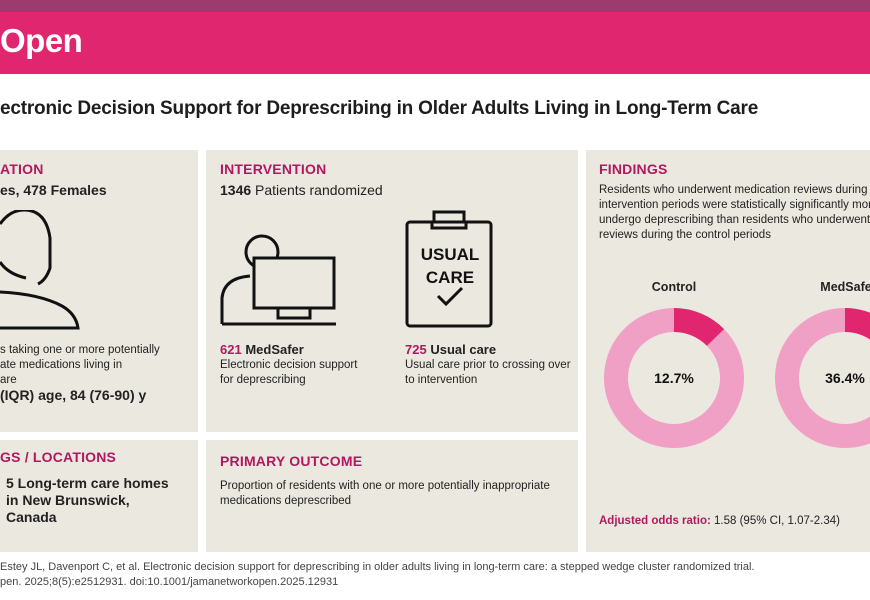 The height and width of the screenshot is (600, 870). Describe the element at coordinates (53, 190) in the screenshot. I see `population-count: es, 478 Females` at that location.